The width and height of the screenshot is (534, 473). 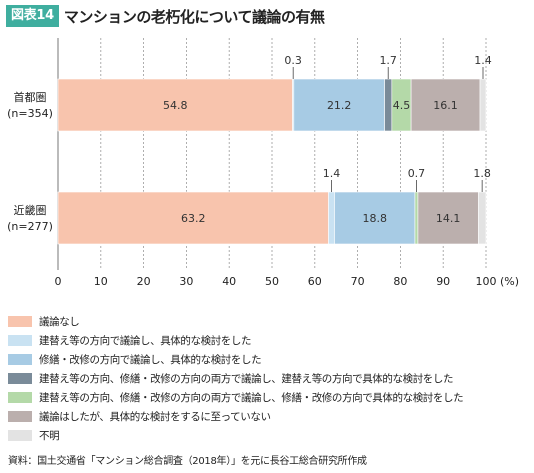 What do you see at coordinates (58, 281) in the screenshot?
I see `x-tick-label: 0` at bounding box center [58, 281].